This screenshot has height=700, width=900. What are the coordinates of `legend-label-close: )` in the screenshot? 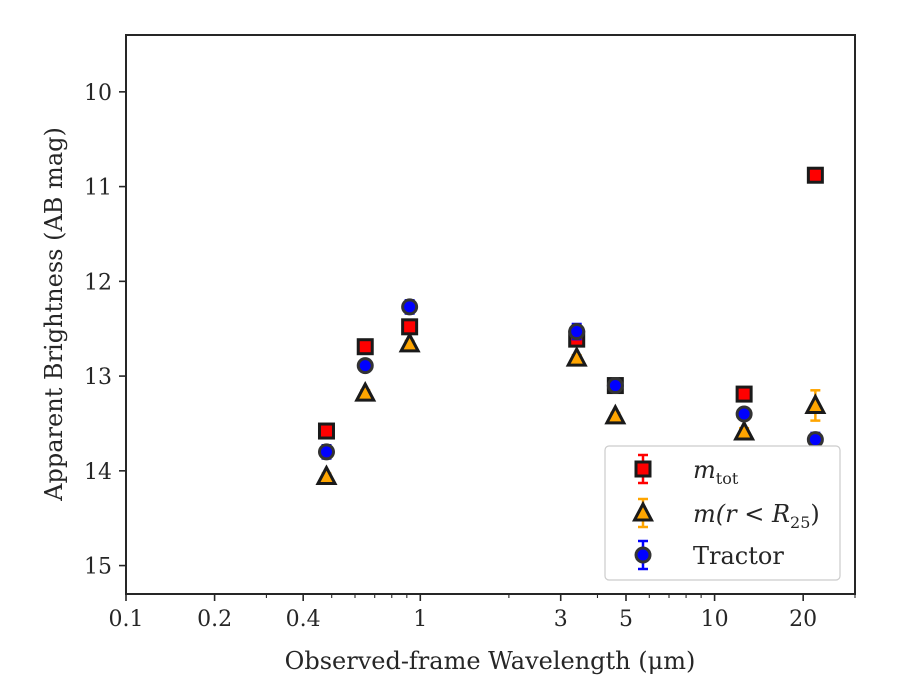 It's located at (814, 514).